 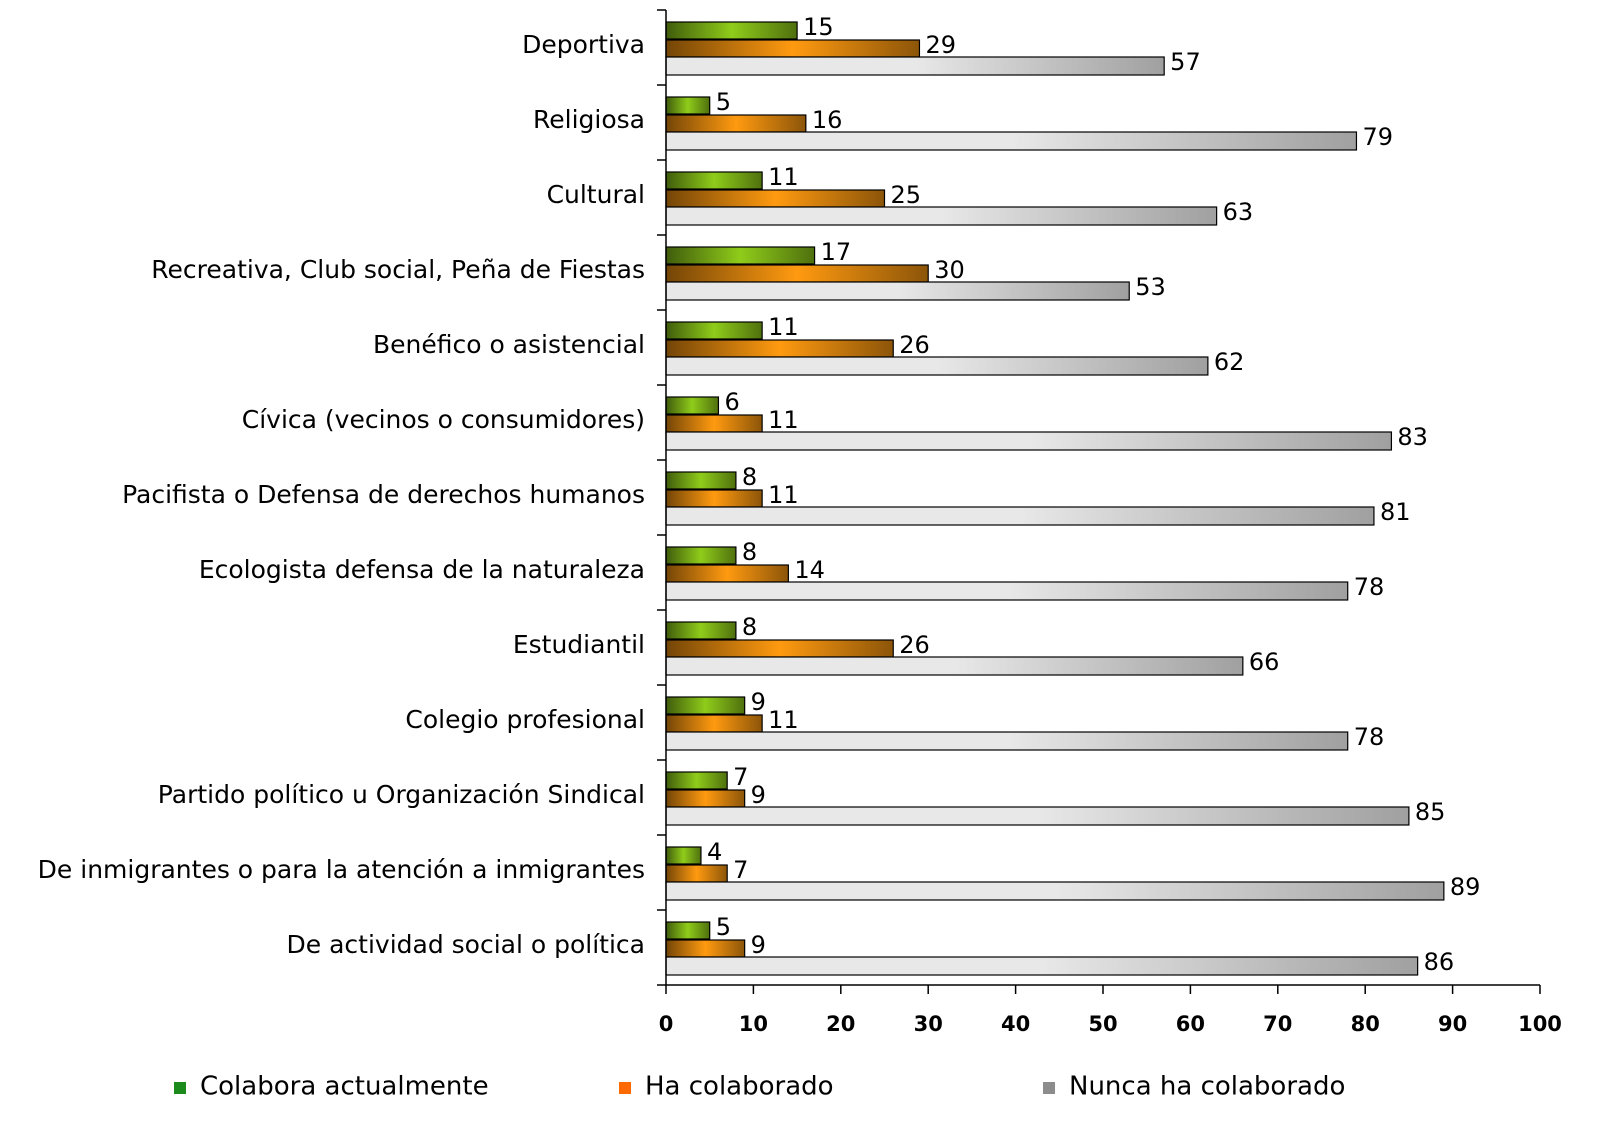 I want to click on category-label: Ecologista defensa de la naturaleza, so click(x=422, y=569).